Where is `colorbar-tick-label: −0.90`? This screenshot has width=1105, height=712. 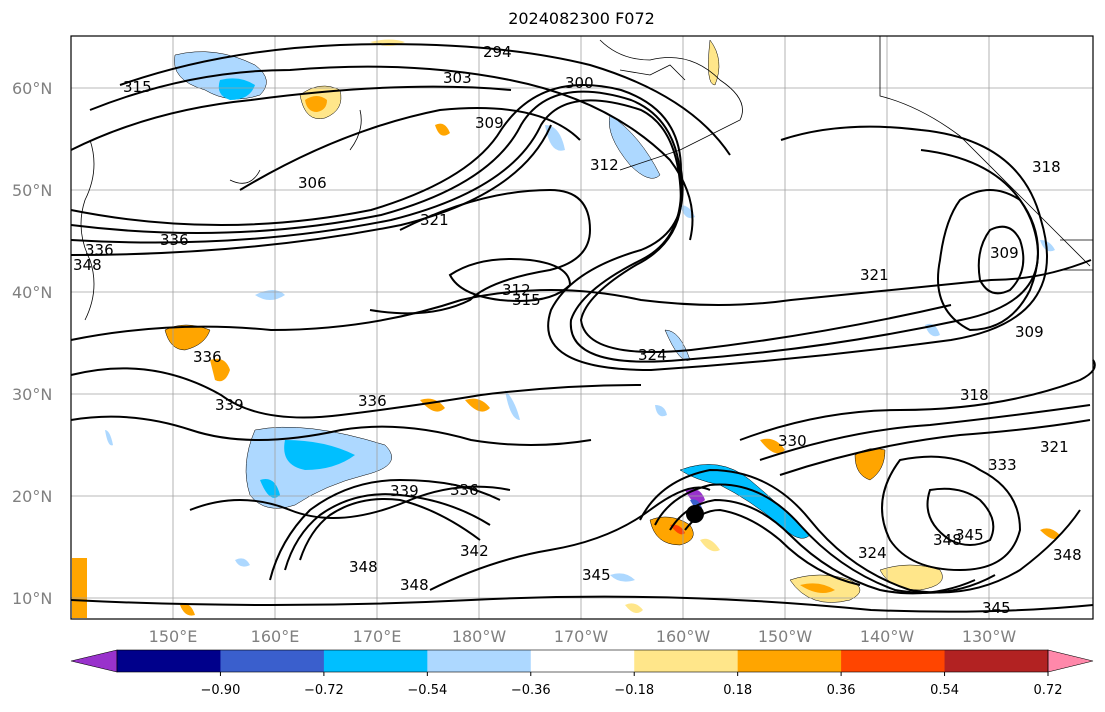 colorbar-tick-label: −0.90 is located at coordinates (221, 690).